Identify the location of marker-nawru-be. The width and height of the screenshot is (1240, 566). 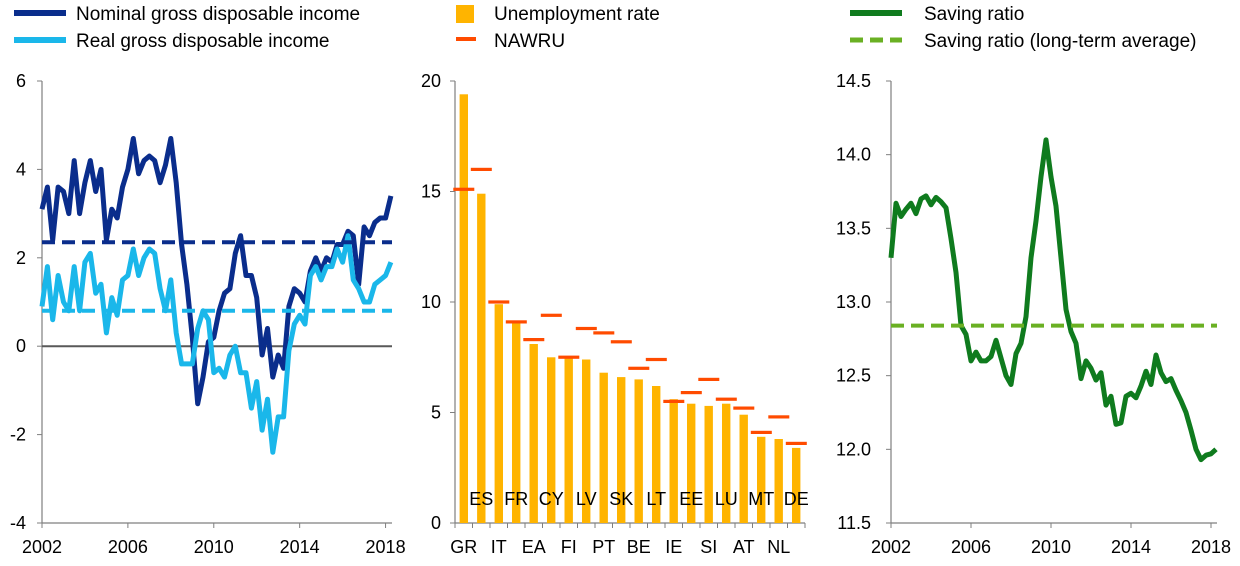
(639, 368).